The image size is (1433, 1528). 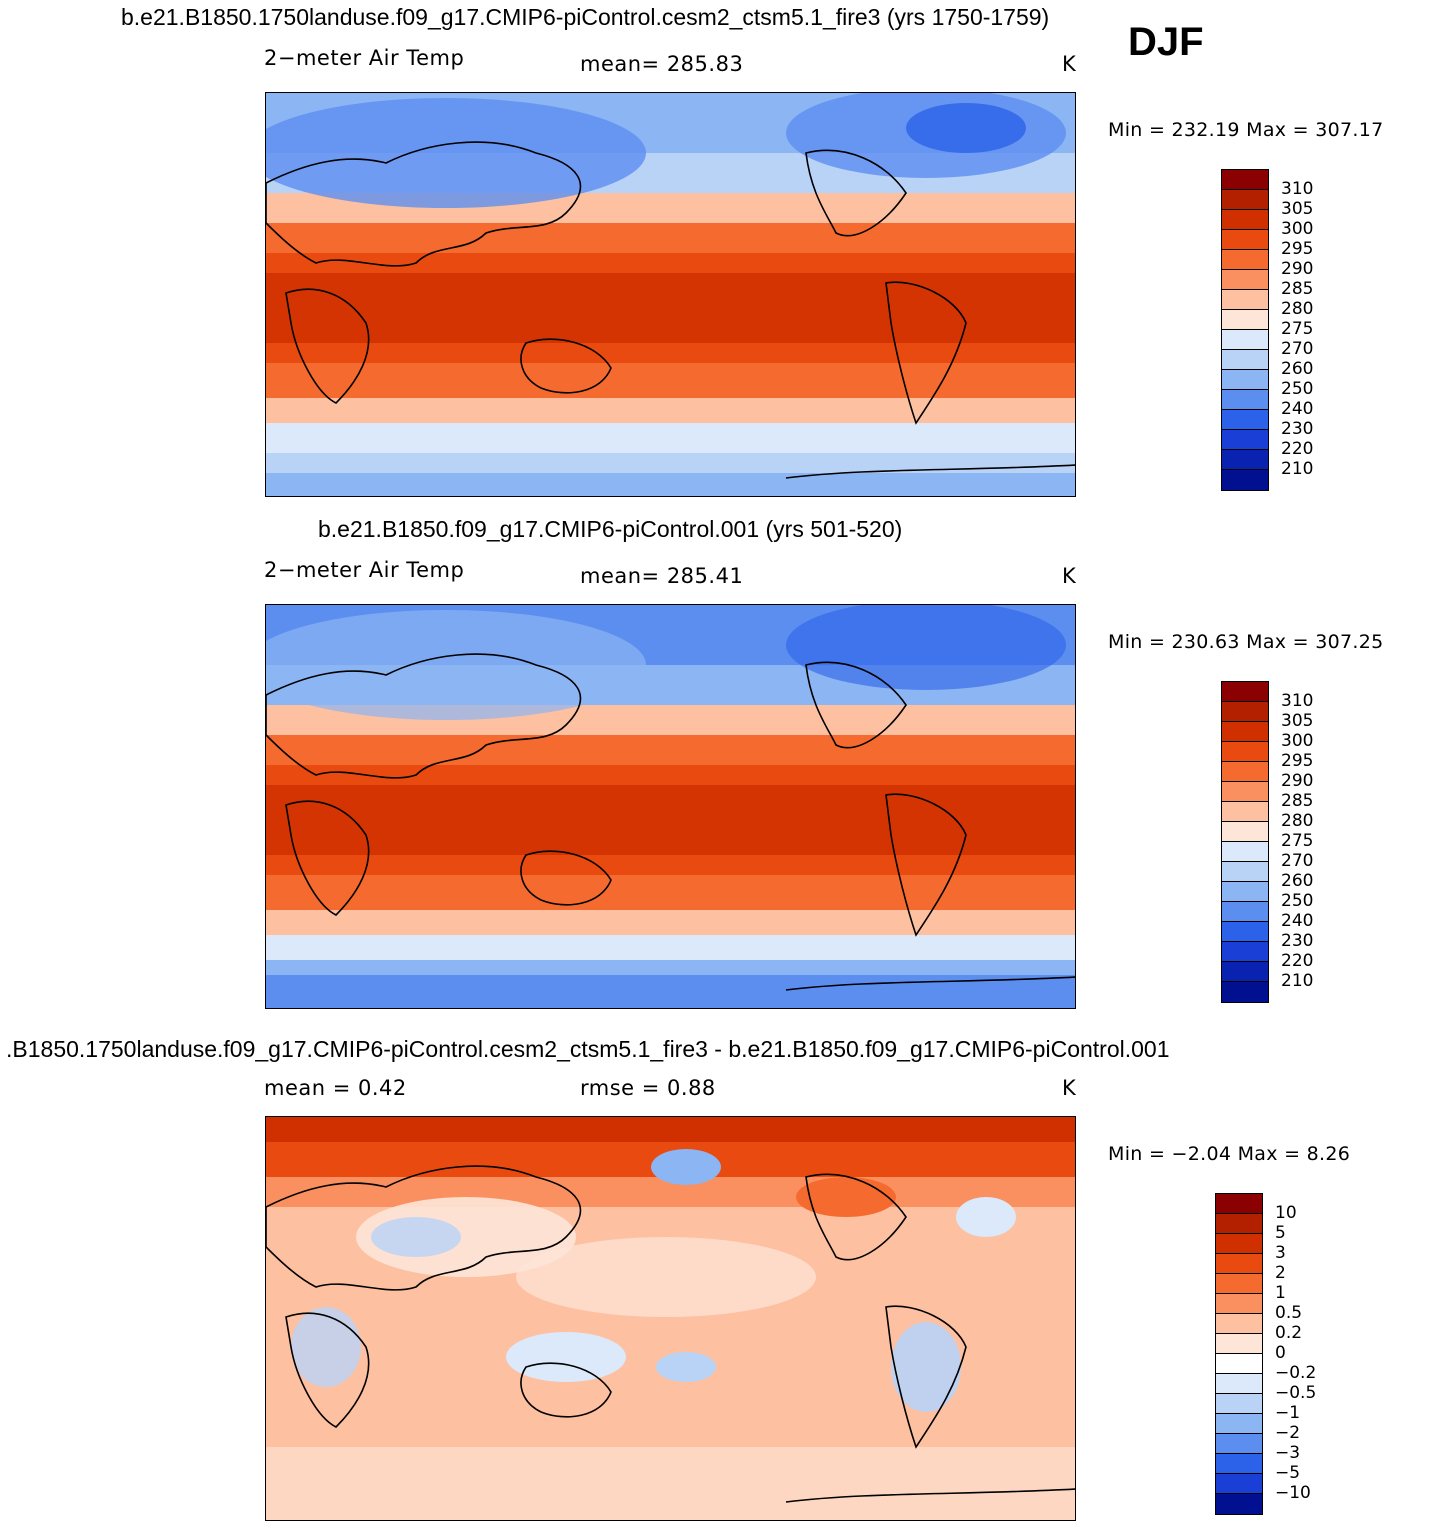 I want to click on colorbar-tick-label: 250, so click(x=1297, y=389).